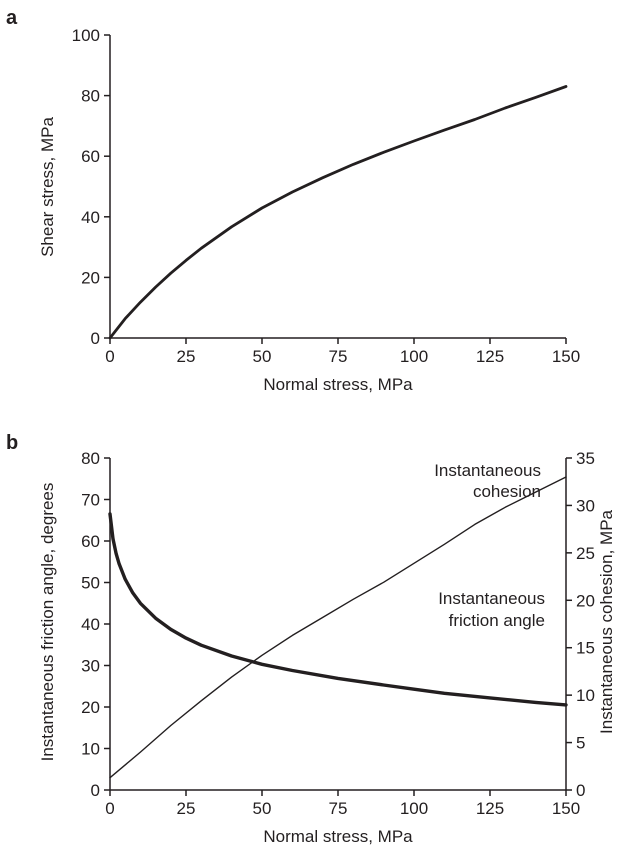 Image resolution: width=631 pixels, height=850 pixels. Describe the element at coordinates (90, 156) in the screenshot. I see `y-tick-label-a-3: 60` at that location.